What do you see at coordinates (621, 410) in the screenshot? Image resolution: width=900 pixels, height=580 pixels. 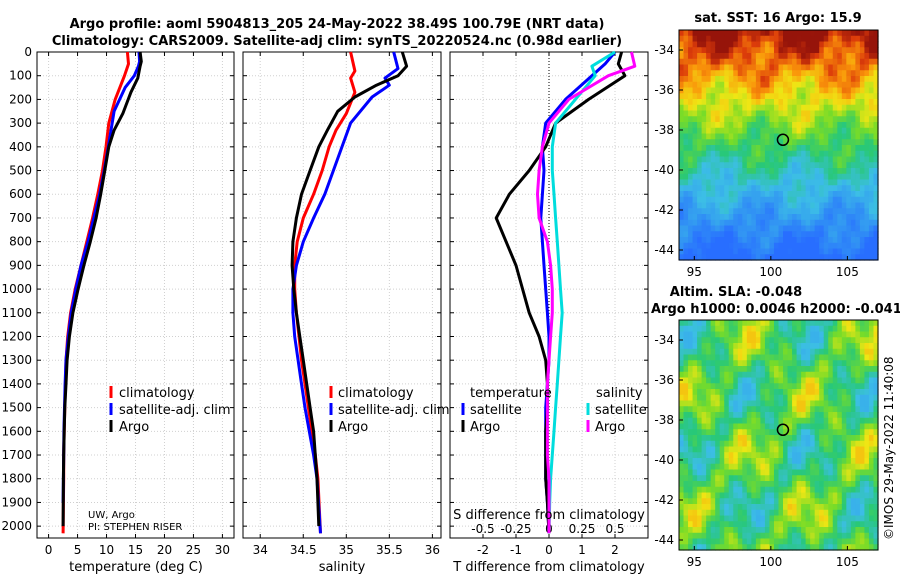 I see `legend-label-s-satellite: satellite` at bounding box center [621, 410].